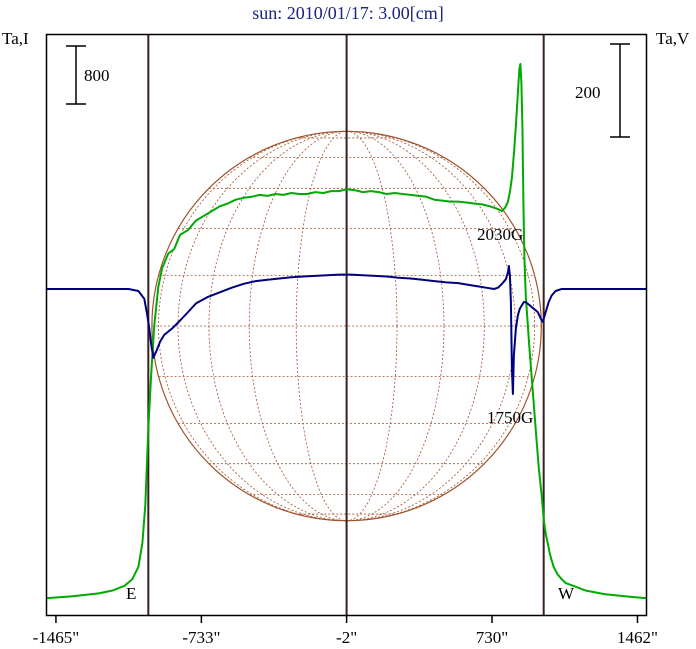 The width and height of the screenshot is (696, 649). Describe the element at coordinates (588, 92) in the screenshot. I see `right-scale-label: 200` at that location.